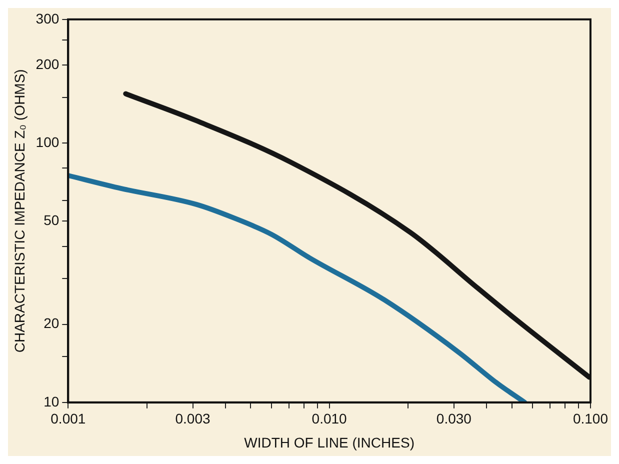  Describe the element at coordinates (590, 418) in the screenshot. I see `x-tick-label: 0.100` at that location.